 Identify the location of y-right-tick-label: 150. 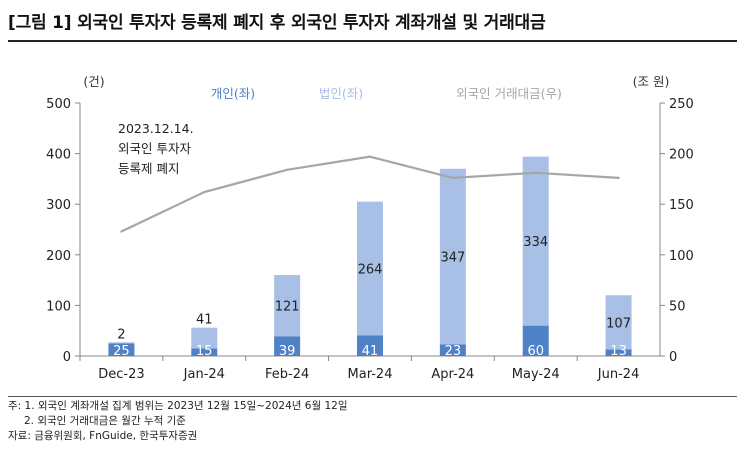
(681, 205).